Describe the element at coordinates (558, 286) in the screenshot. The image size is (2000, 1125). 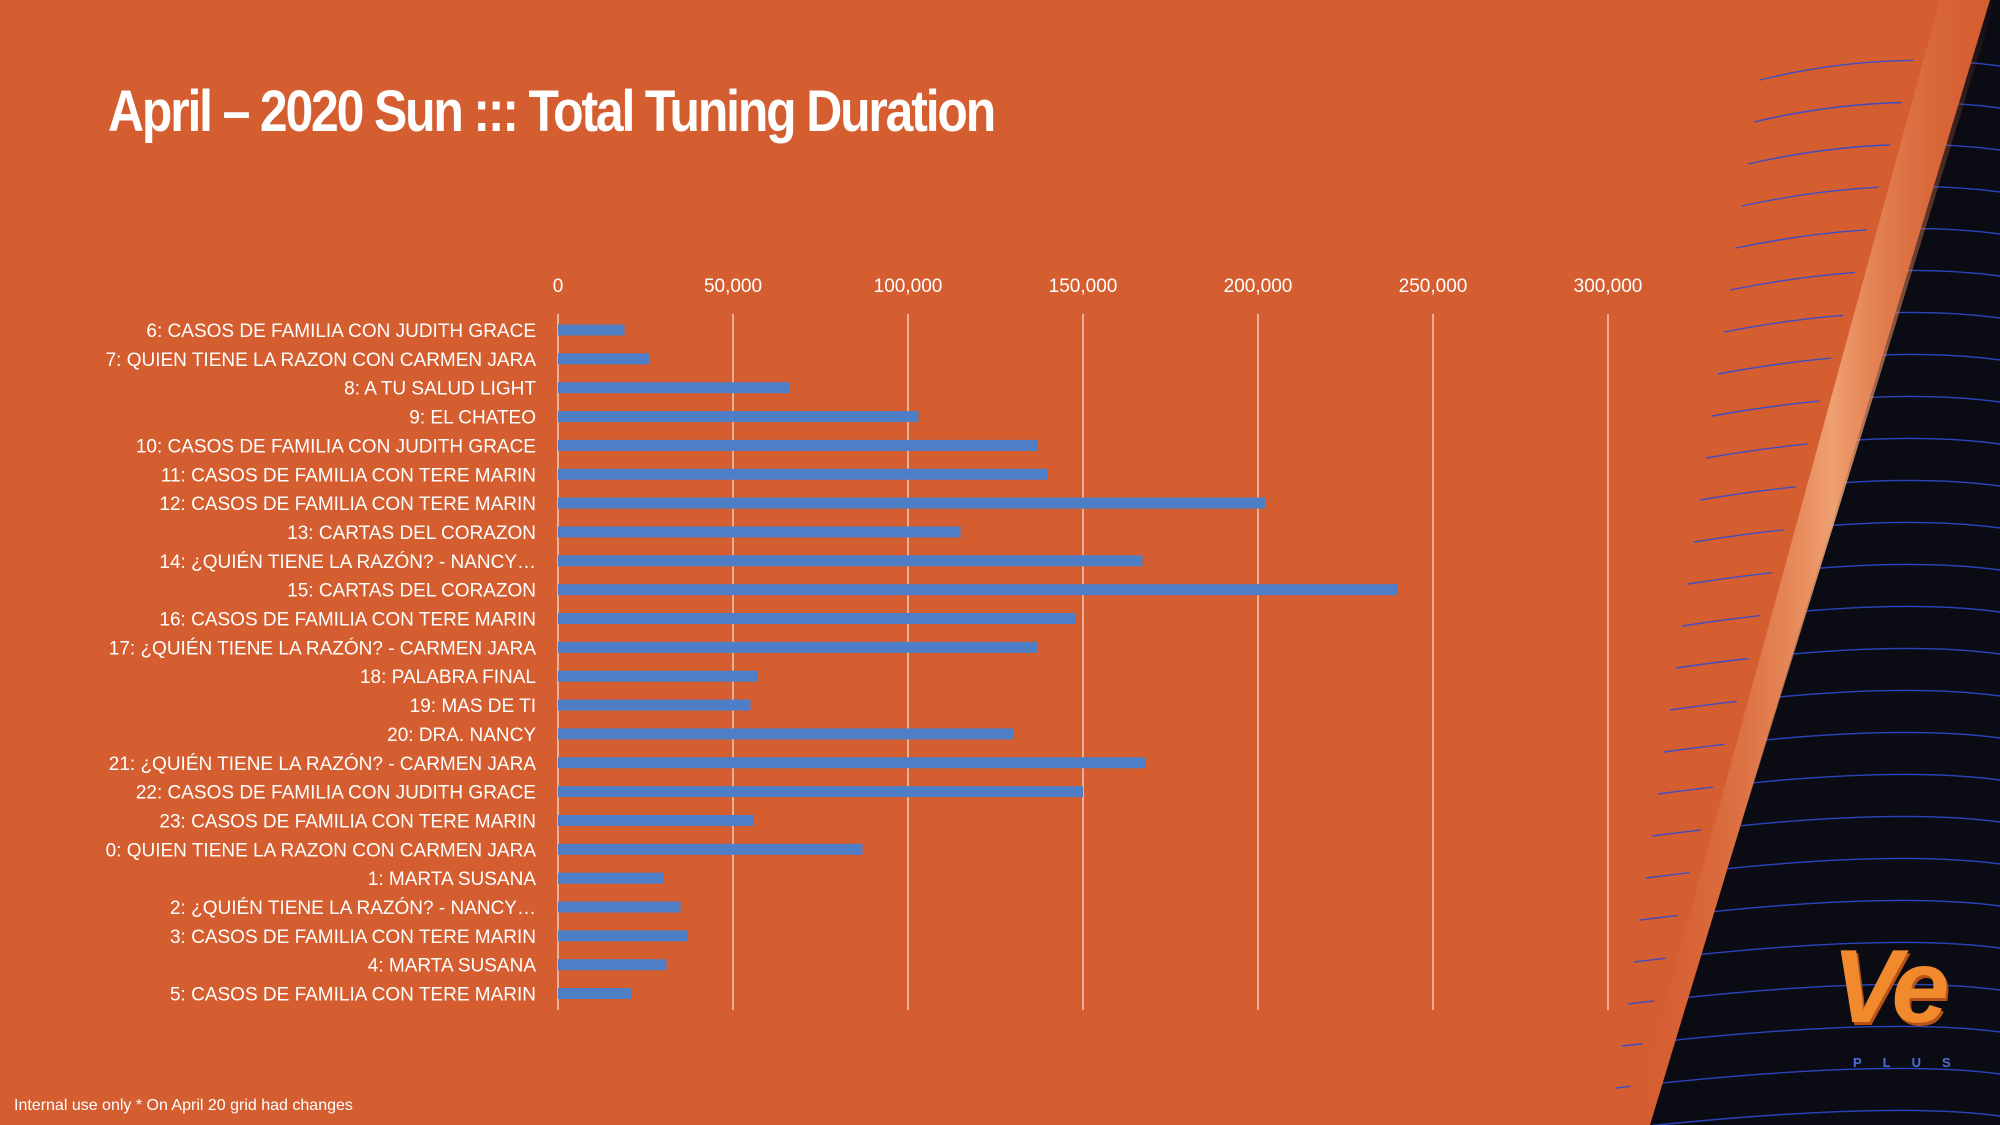
I see `x-tick-label: 0` at that location.